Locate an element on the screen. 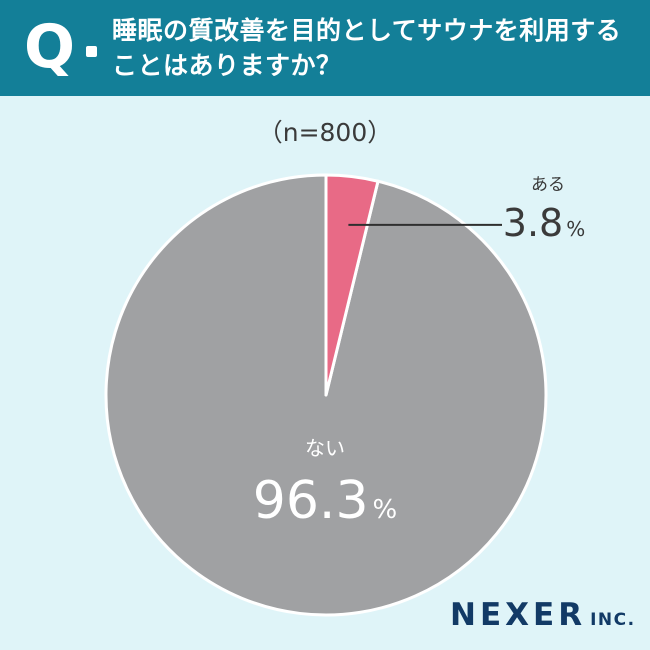 This screenshot has height=650, width=650. logo-main: NEXER is located at coordinates (518, 615).